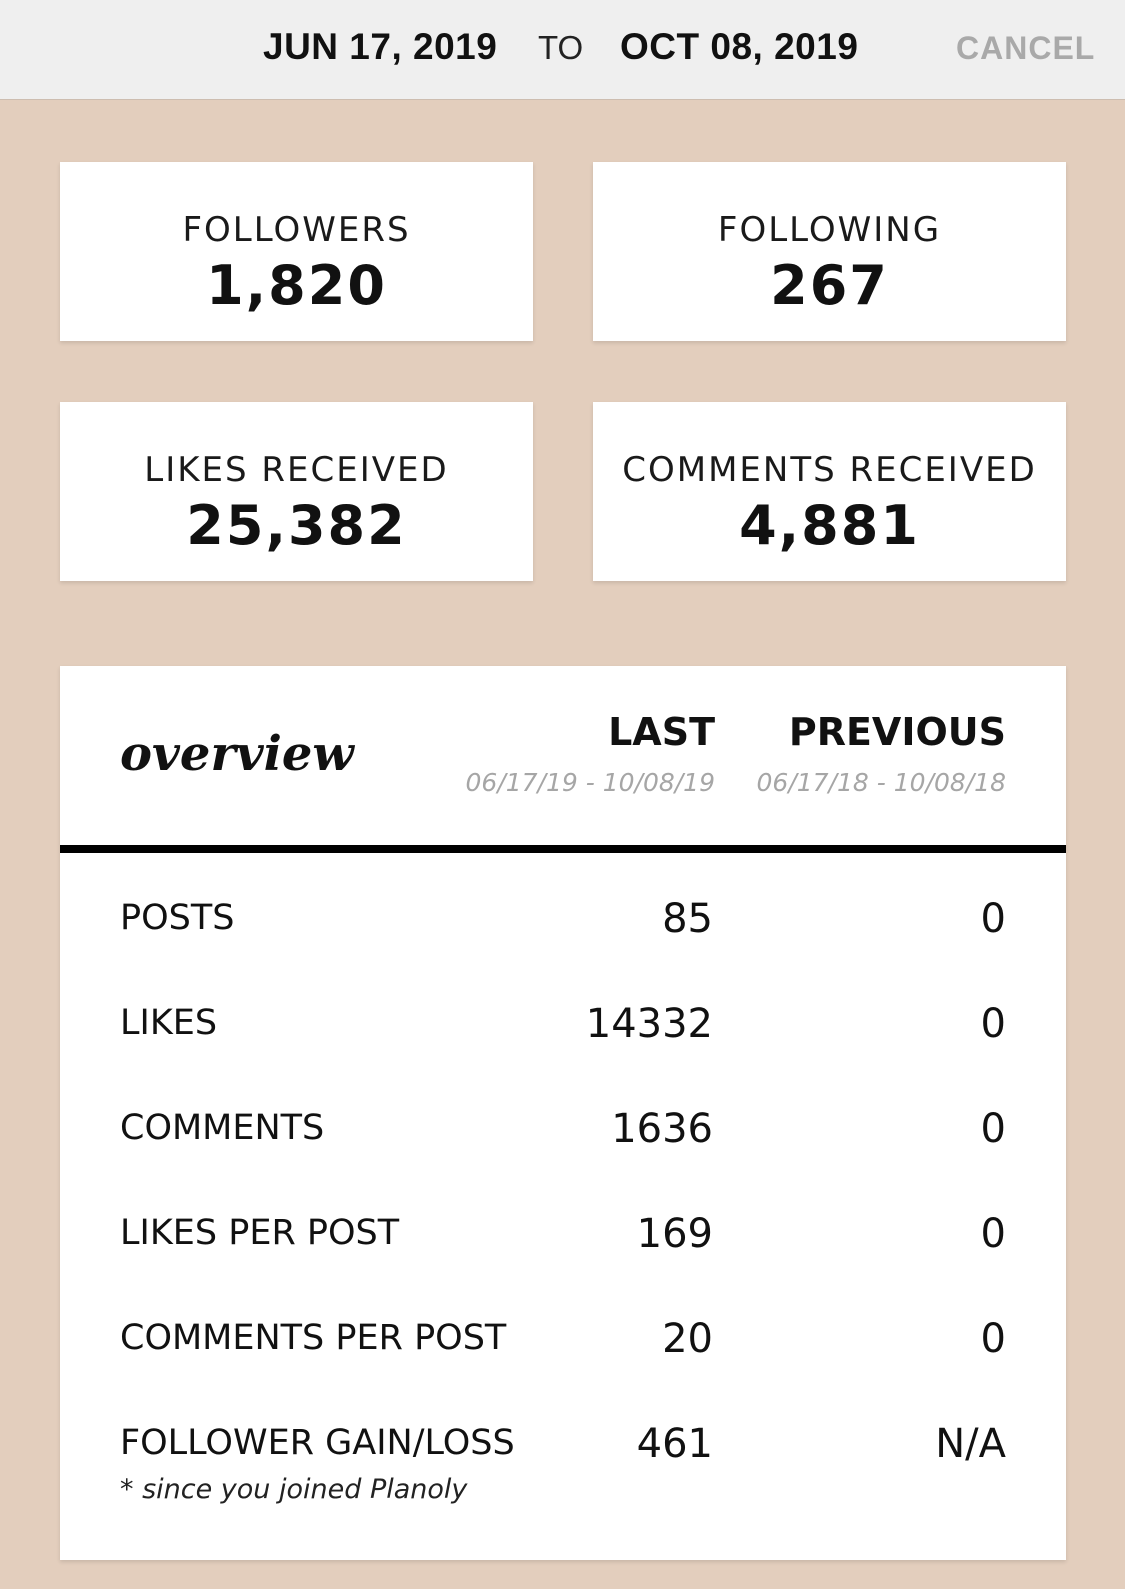 The image size is (1125, 1589). I want to click on comments-received-card: COMMENTS RECEIVED 4,881, so click(829, 491).